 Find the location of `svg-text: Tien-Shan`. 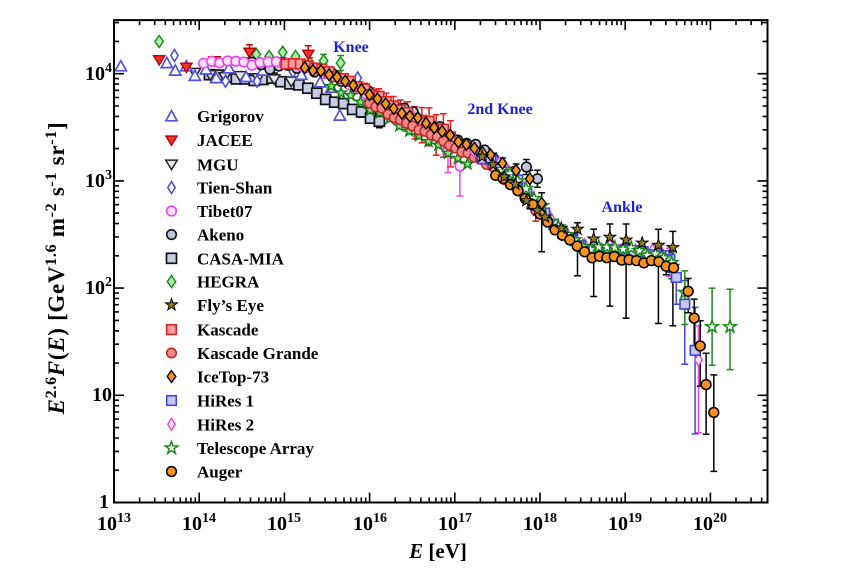

svg-text: Tien-Shan is located at coordinates (235, 188).